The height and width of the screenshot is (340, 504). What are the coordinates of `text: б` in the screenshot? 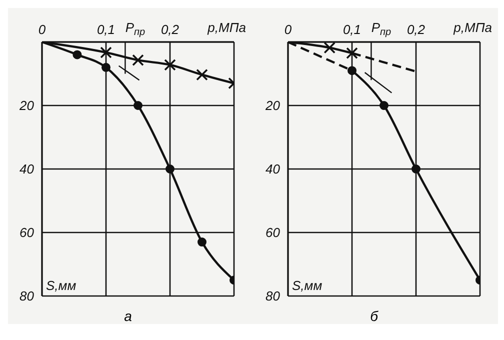 It's located at (374, 316).